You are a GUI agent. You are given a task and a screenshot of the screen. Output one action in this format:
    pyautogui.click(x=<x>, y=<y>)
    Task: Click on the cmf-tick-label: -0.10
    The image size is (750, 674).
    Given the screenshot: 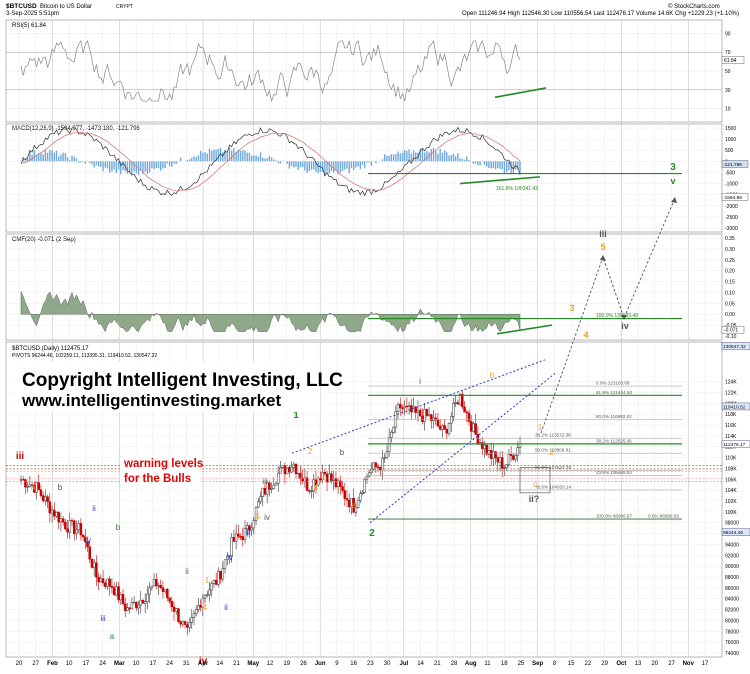 What is the action you would take?
    pyautogui.click(x=731, y=337)
    